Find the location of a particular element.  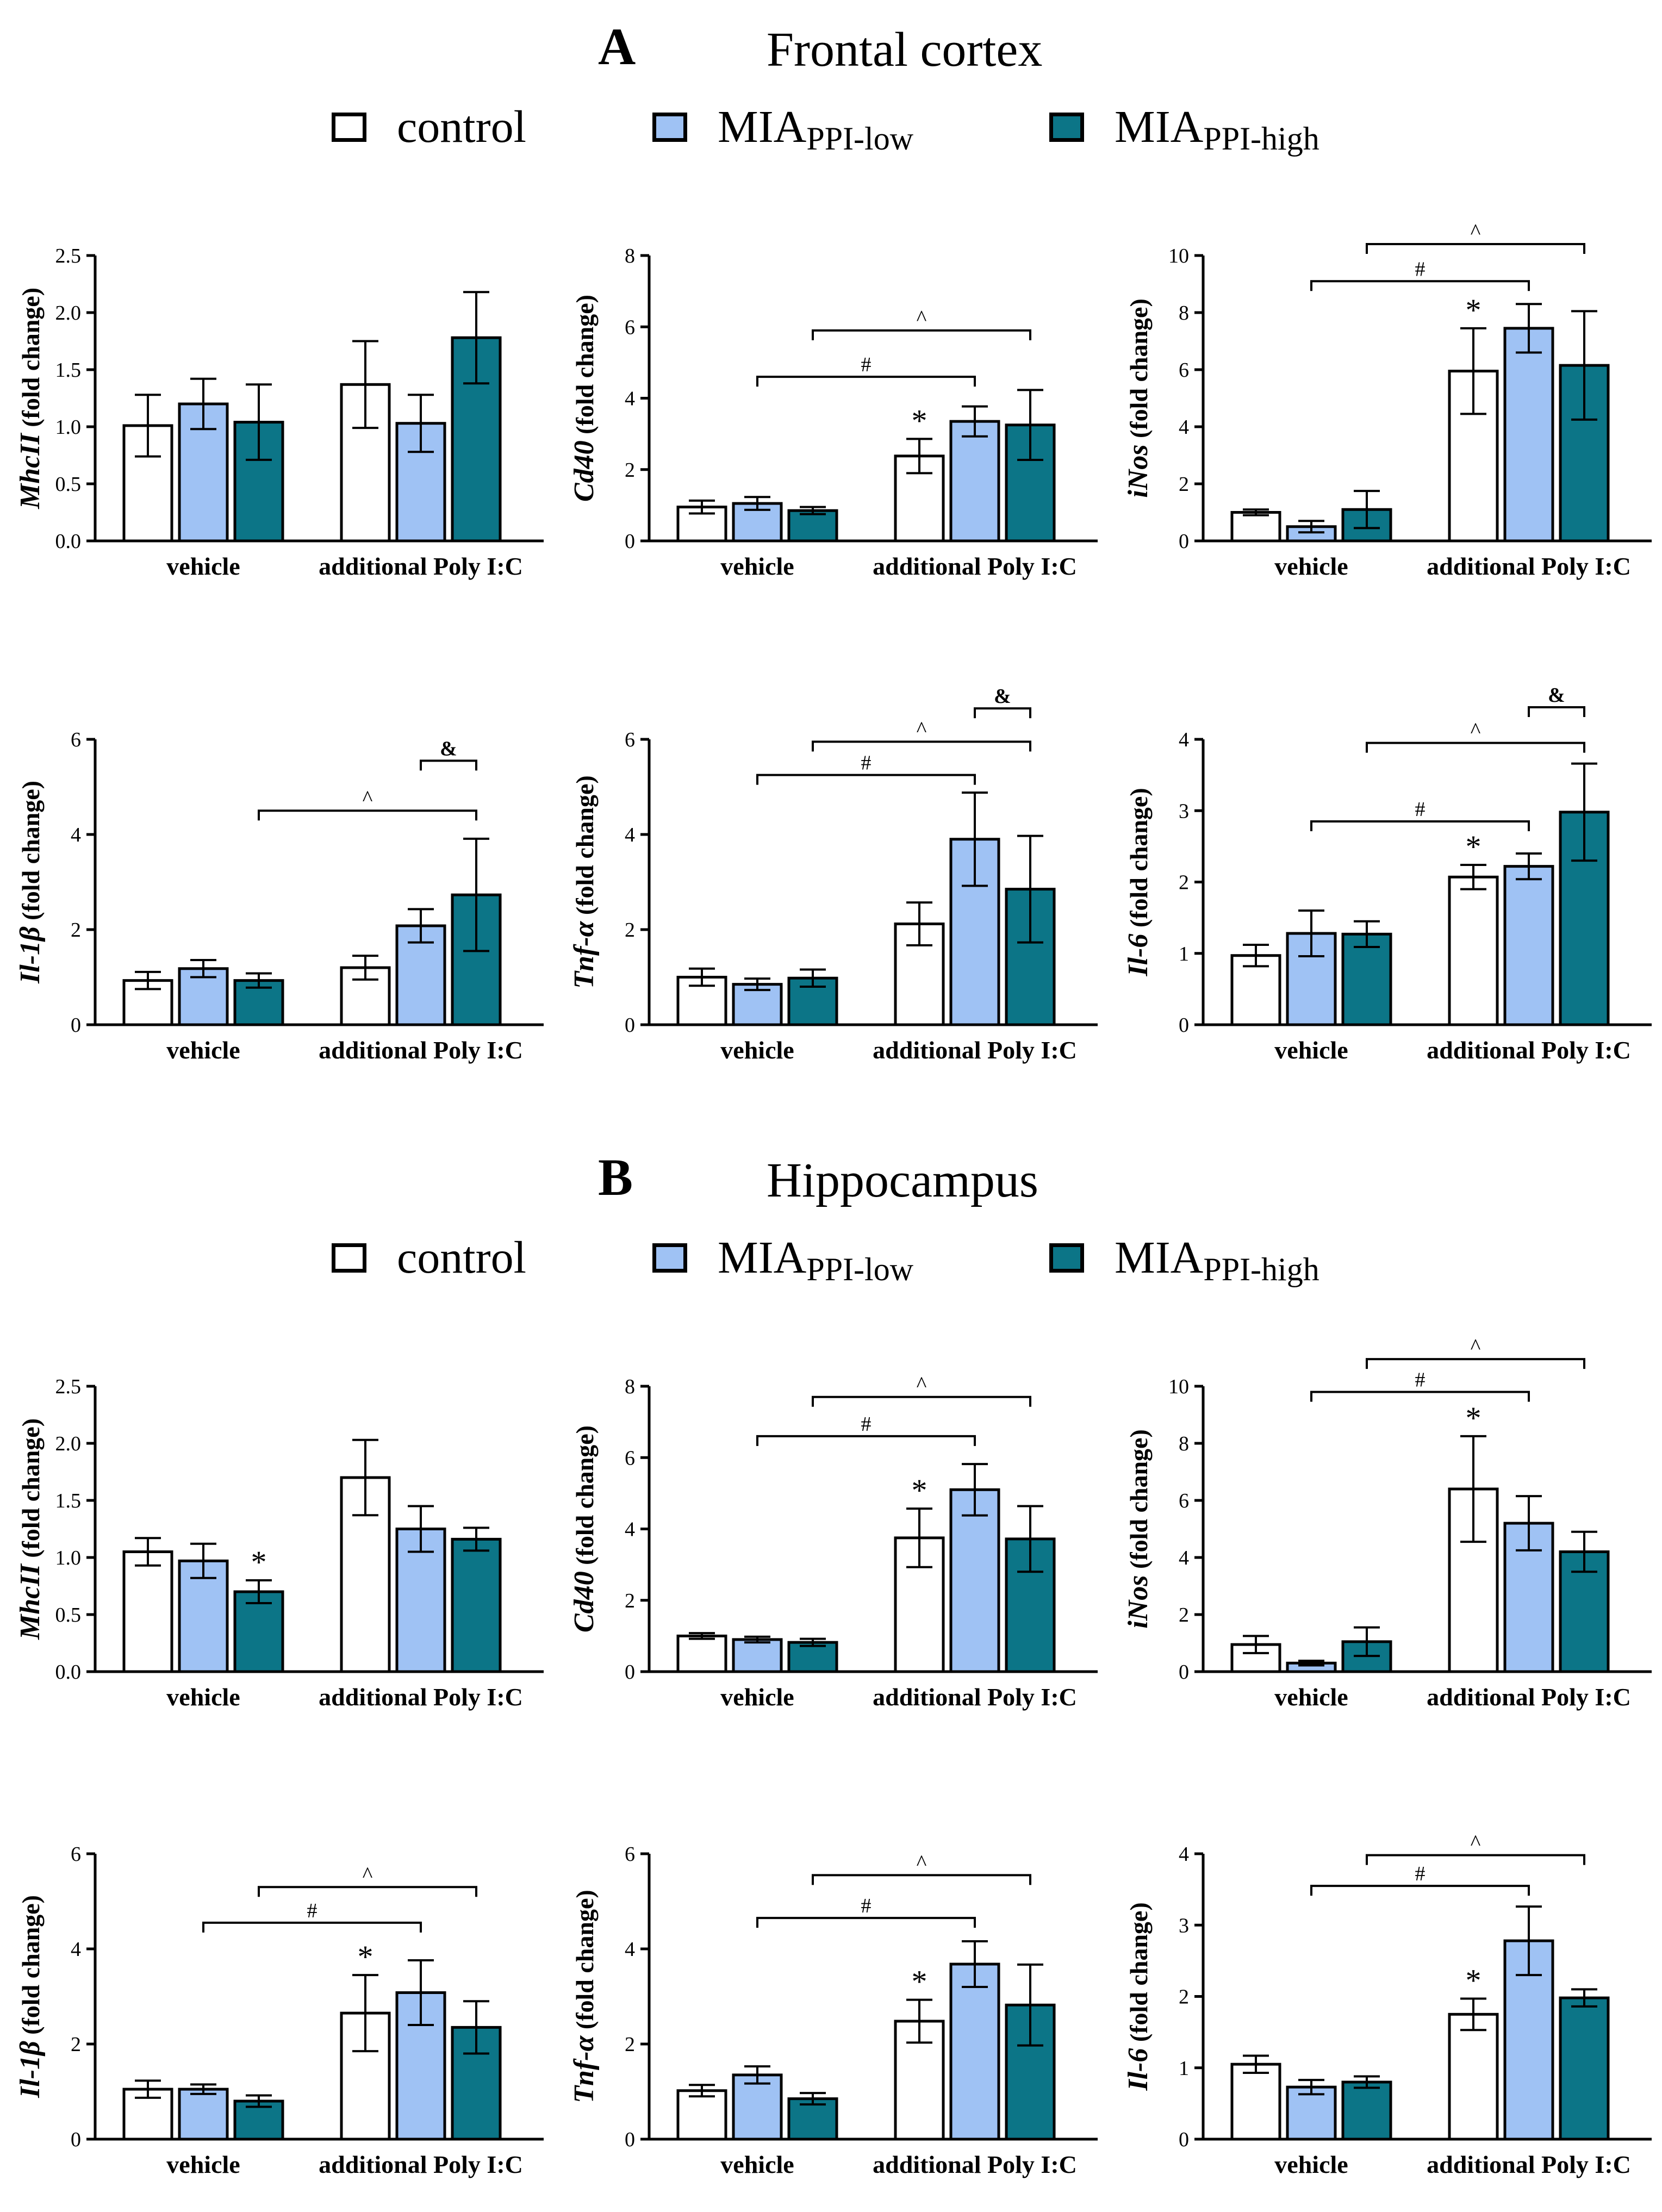

significance-mark: & is located at coordinates (1557, 695).